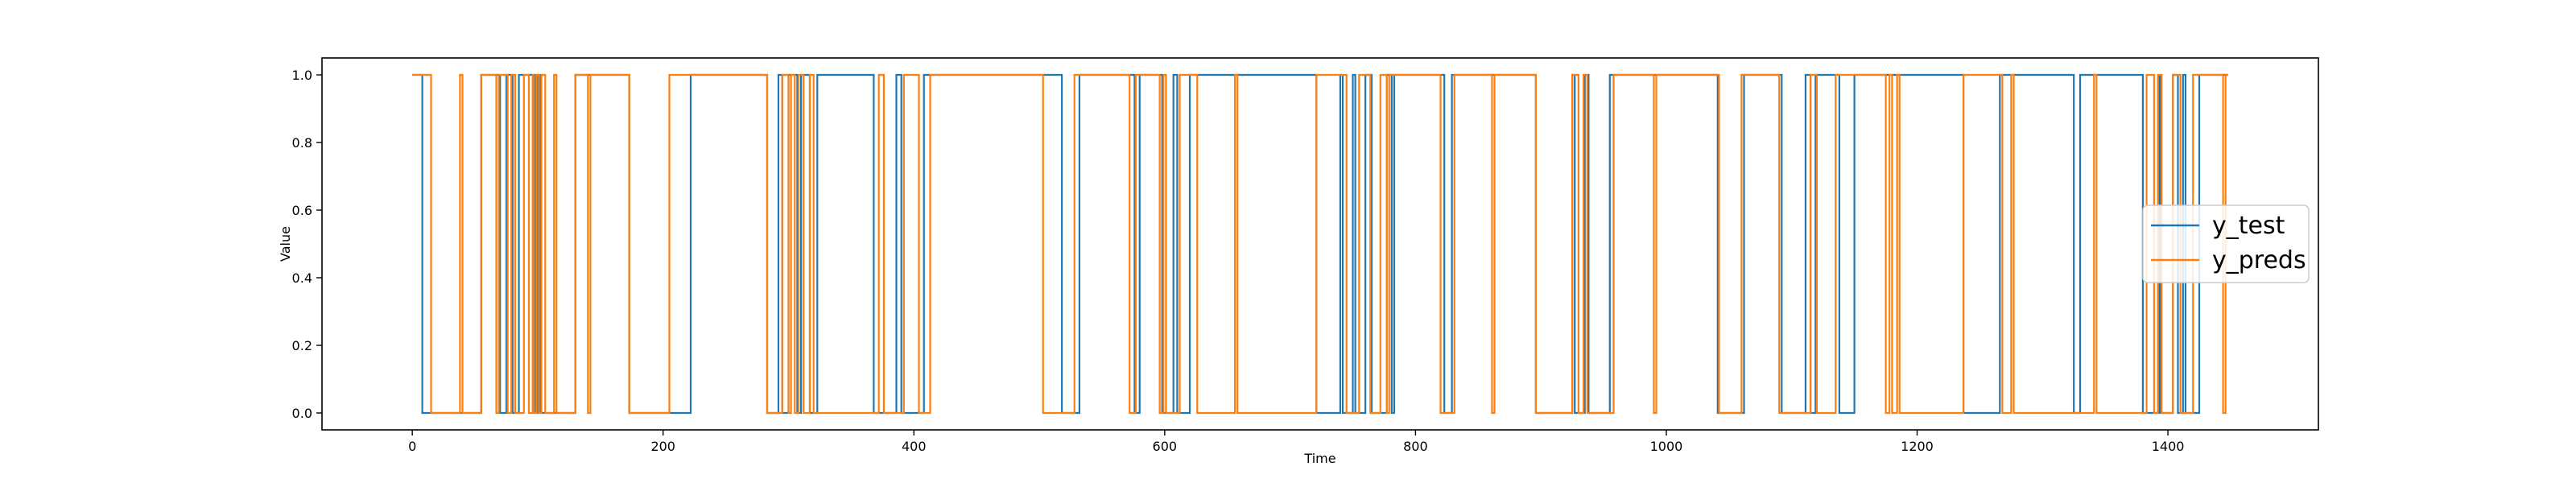 This screenshot has height=483, width=2576. Describe the element at coordinates (412, 446) in the screenshot. I see `x-tick-label: 0` at that location.